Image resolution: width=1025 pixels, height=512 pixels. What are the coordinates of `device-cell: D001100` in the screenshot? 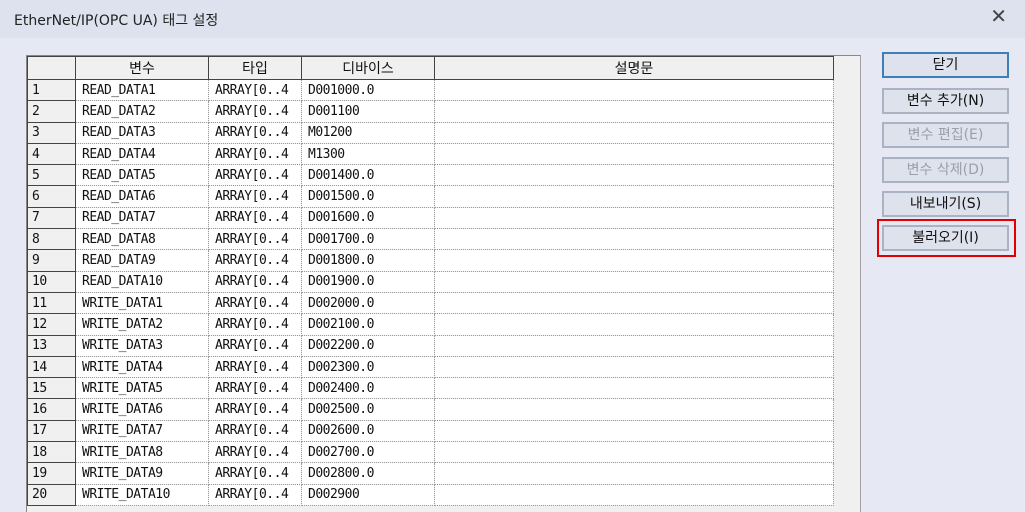 It's located at (368, 111).